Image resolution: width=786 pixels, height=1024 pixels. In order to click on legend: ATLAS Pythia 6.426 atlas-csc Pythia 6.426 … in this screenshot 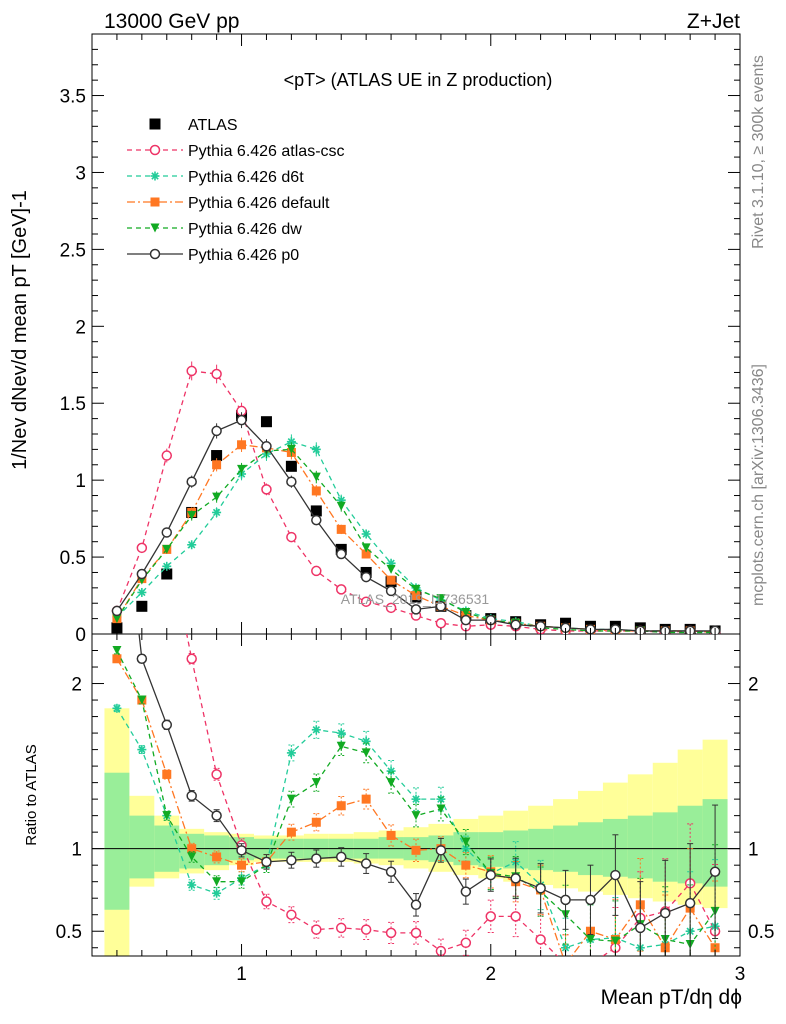, I will do `click(236, 190)`.